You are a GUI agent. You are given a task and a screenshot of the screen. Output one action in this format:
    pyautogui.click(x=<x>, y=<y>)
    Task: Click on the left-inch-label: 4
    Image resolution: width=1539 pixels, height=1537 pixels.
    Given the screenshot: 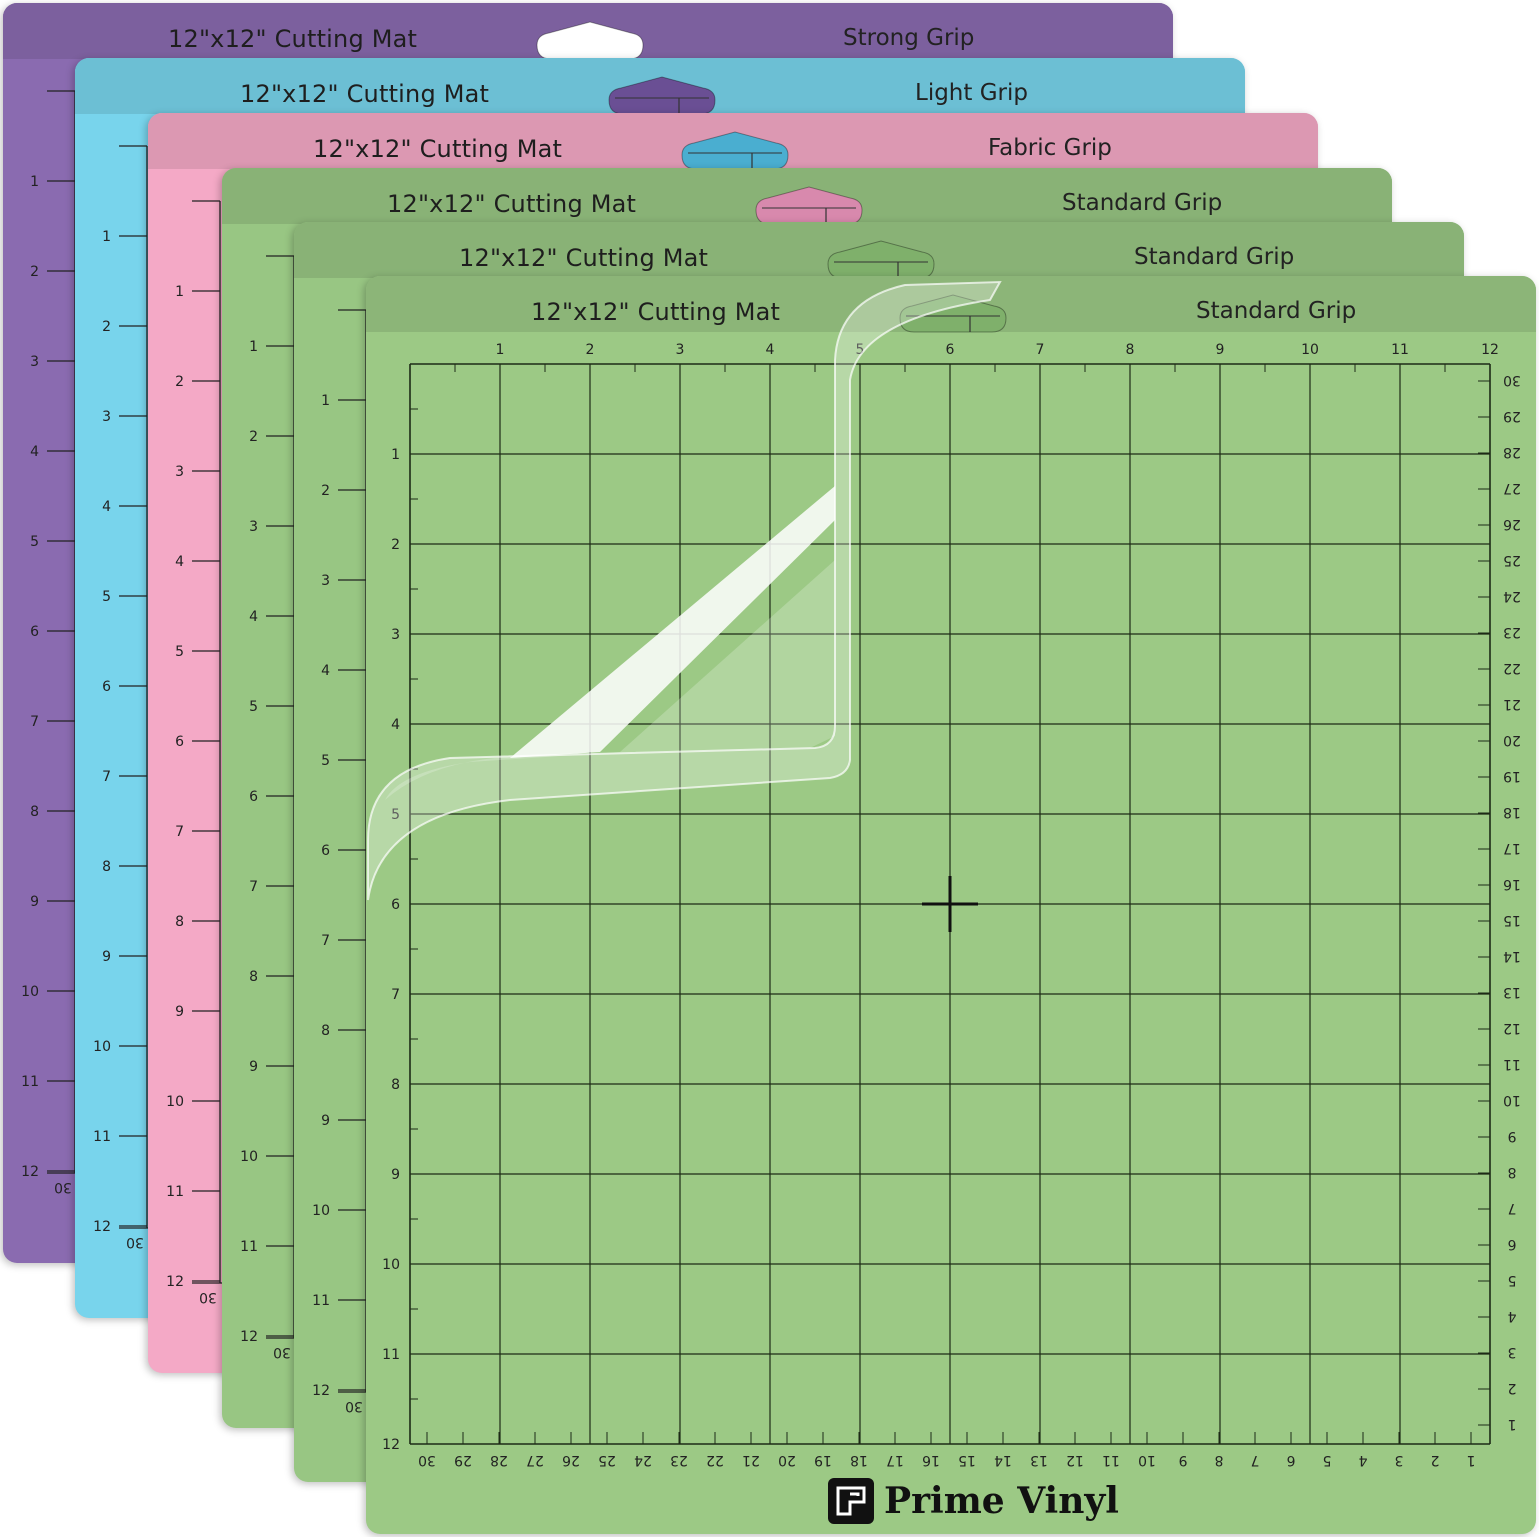 What is the action you would take?
    pyautogui.click(x=395, y=725)
    